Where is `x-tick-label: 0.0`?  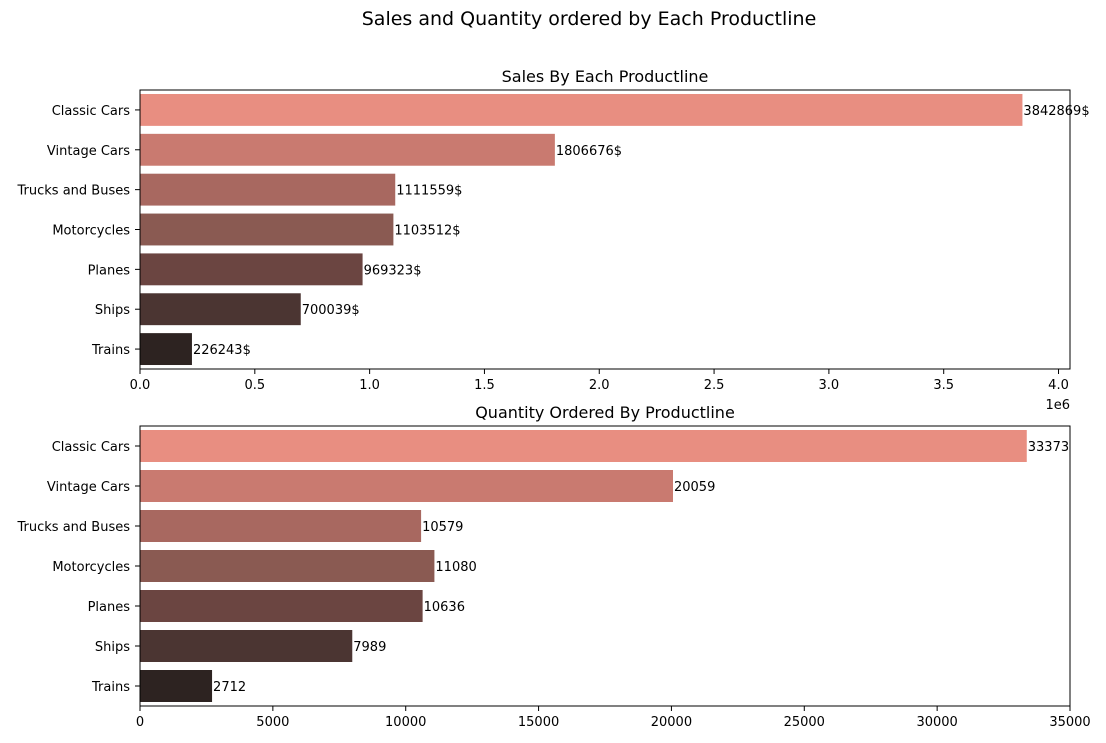 x-tick-label: 0.0 is located at coordinates (140, 385).